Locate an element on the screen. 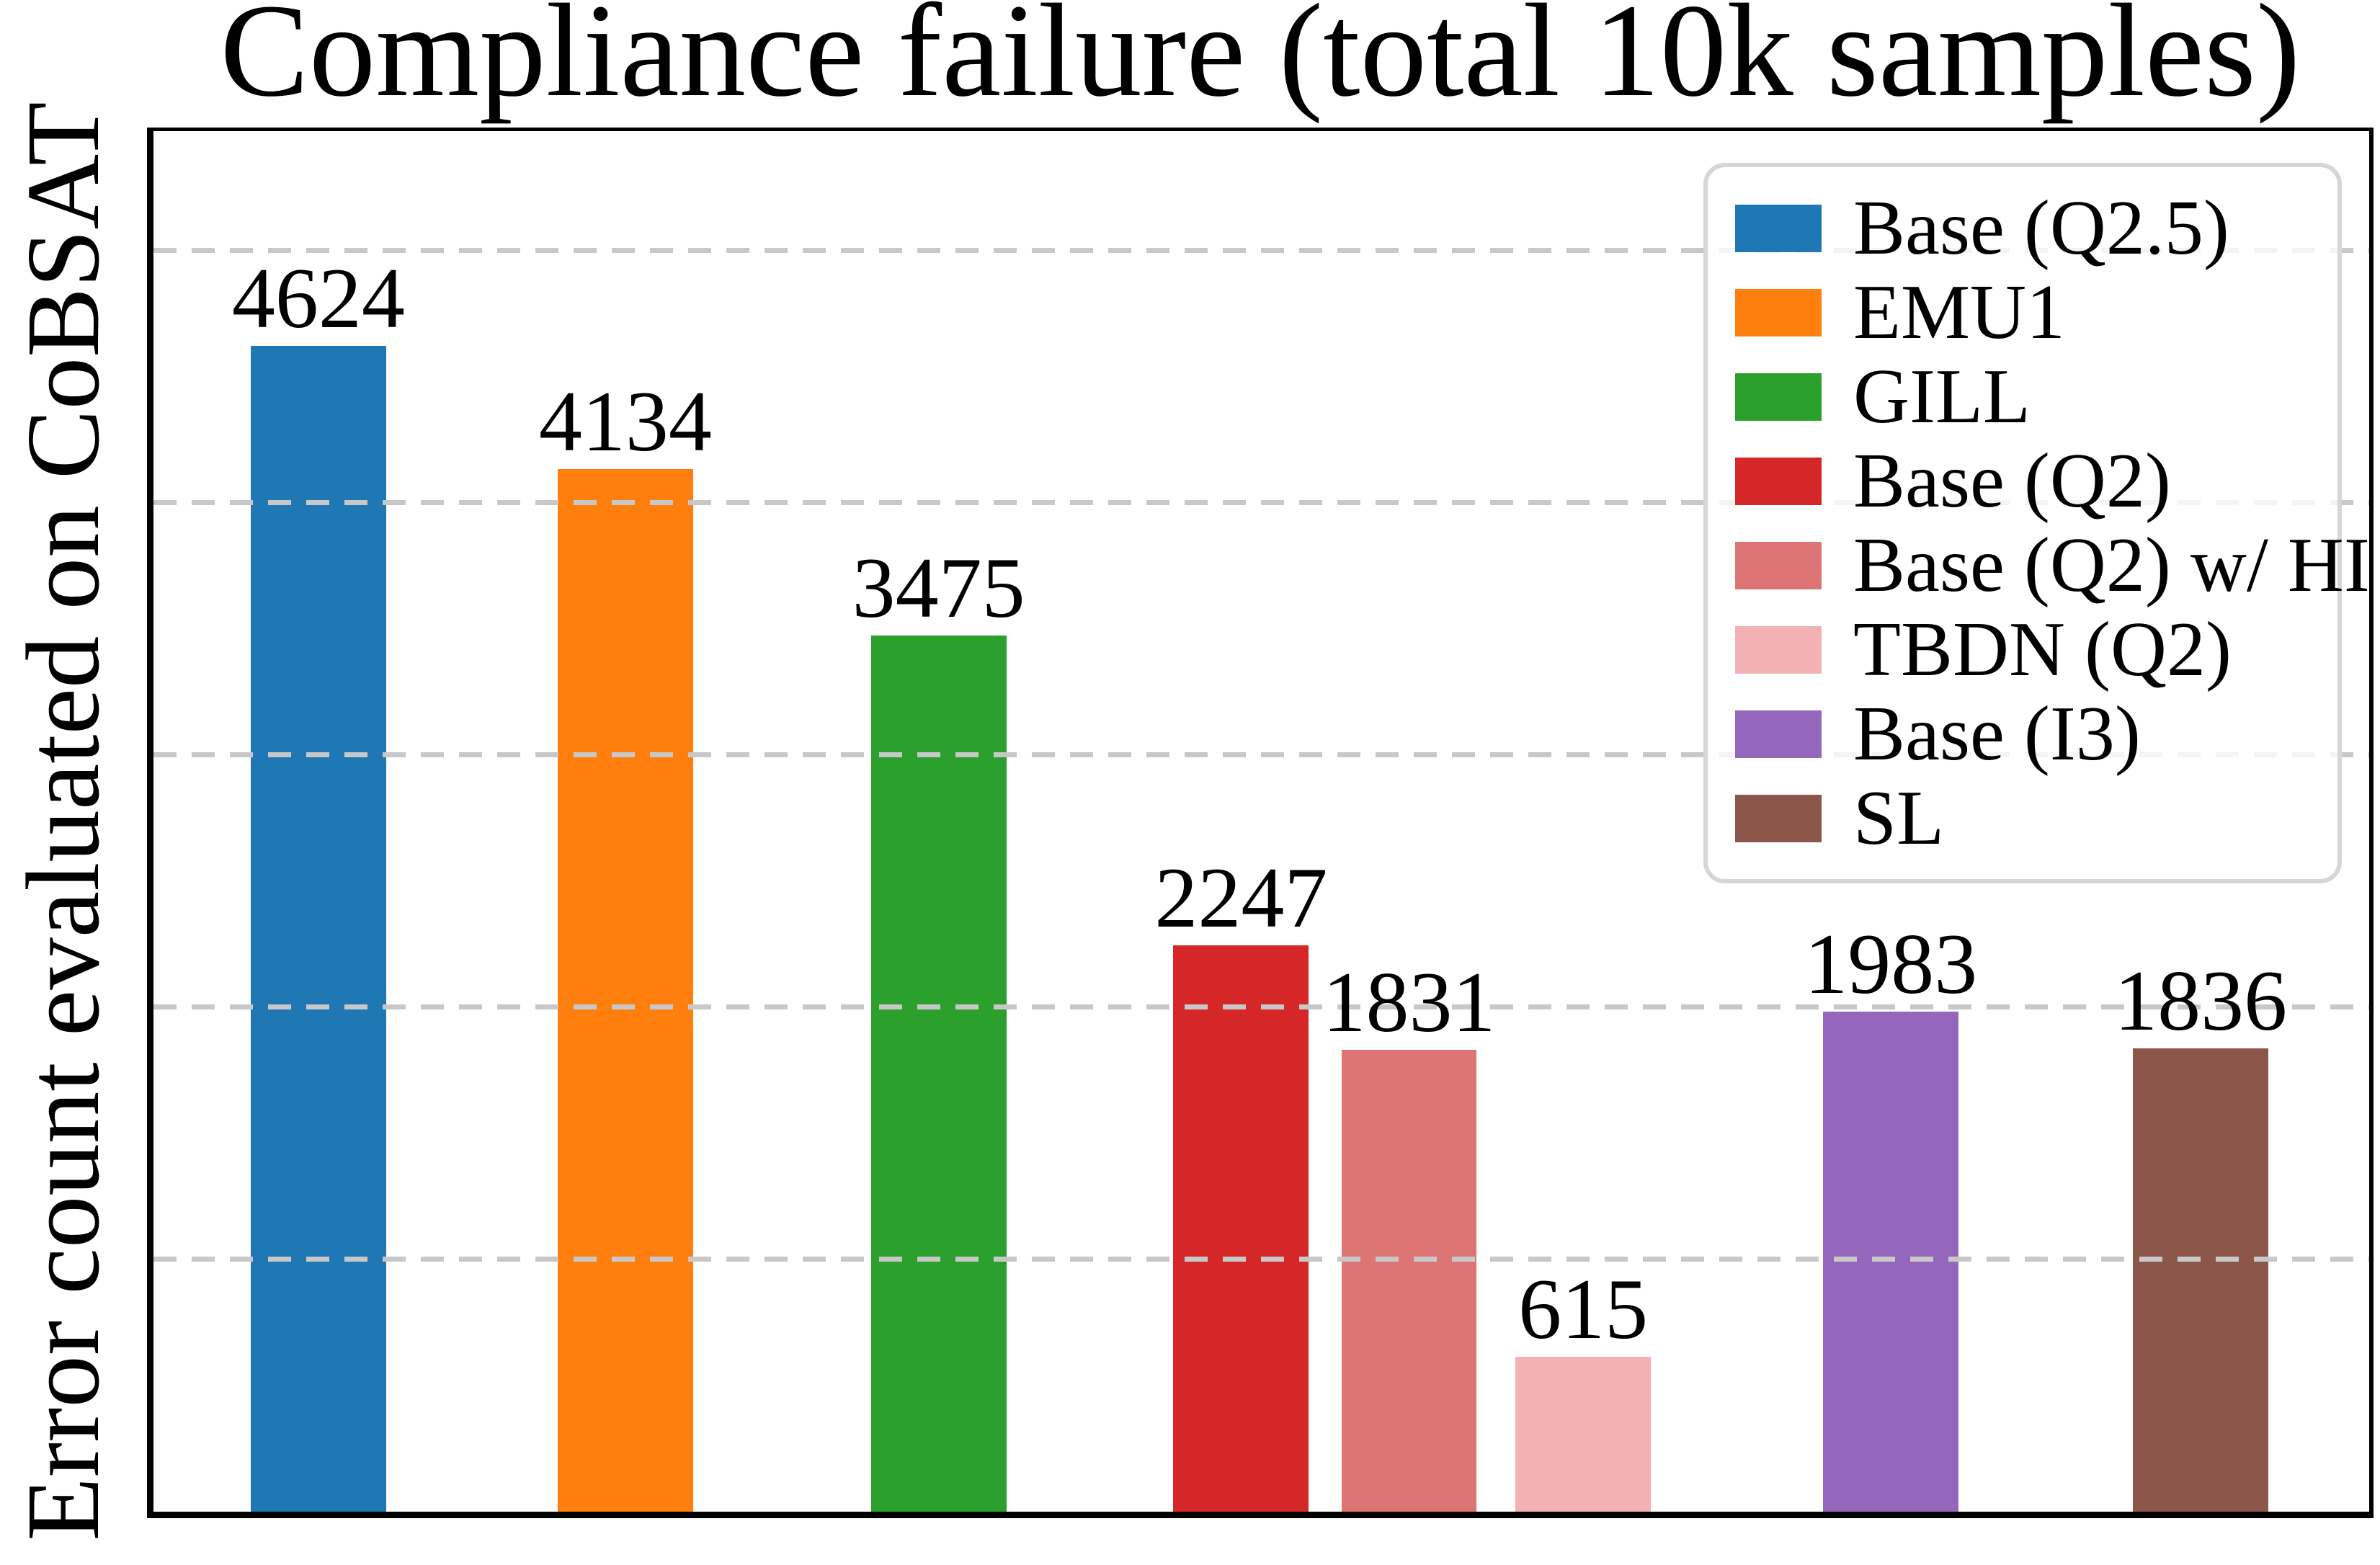 This screenshot has width=2380, height=1565. bar-base-q2-w-hi is located at coordinates (1409, 1281).